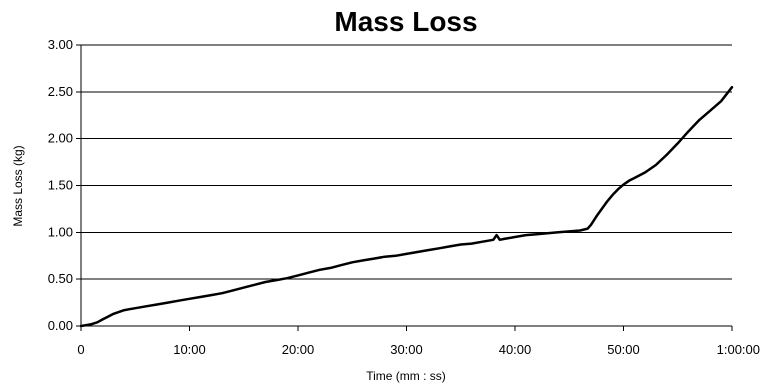 The width and height of the screenshot is (762, 392). What do you see at coordinates (60, 138) in the screenshot?
I see `y-tick-label: 2.00` at bounding box center [60, 138].